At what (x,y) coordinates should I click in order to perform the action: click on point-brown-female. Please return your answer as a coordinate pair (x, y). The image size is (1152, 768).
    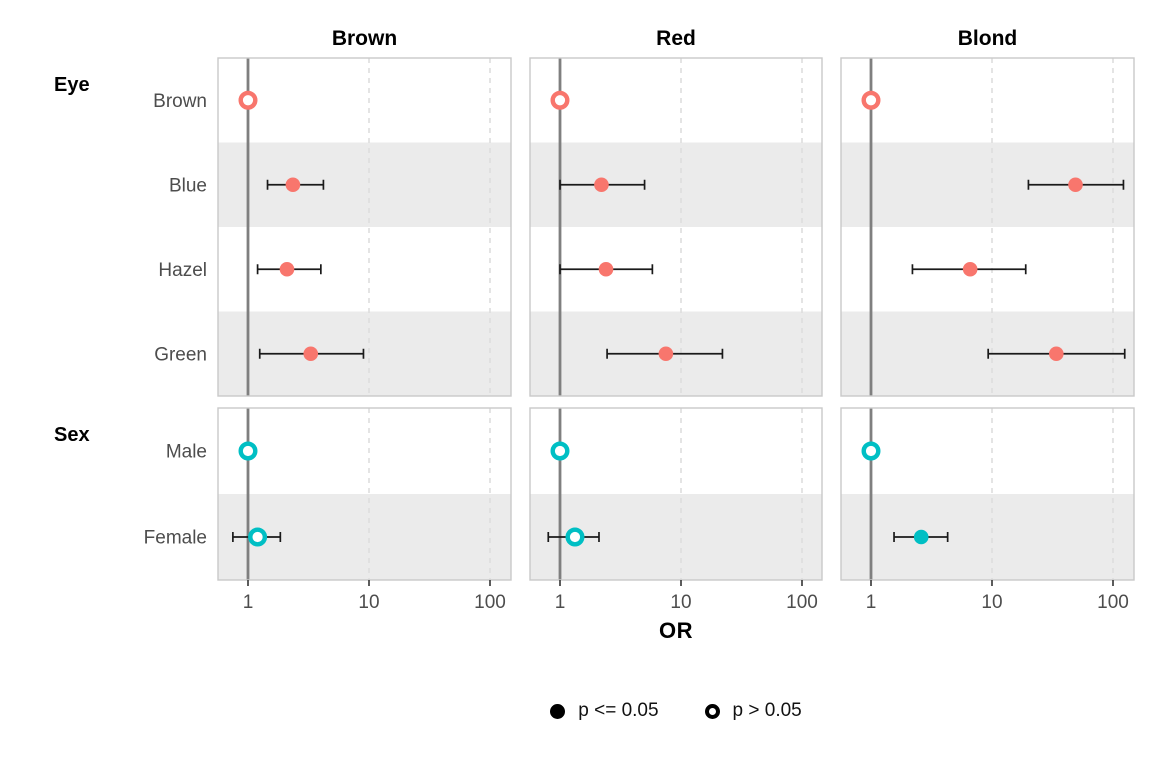
    Looking at the image, I should click on (258, 537).